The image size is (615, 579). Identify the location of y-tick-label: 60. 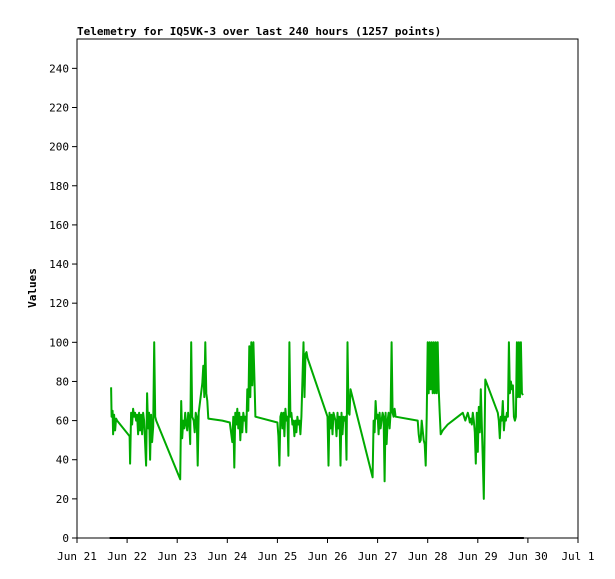
(62, 421).